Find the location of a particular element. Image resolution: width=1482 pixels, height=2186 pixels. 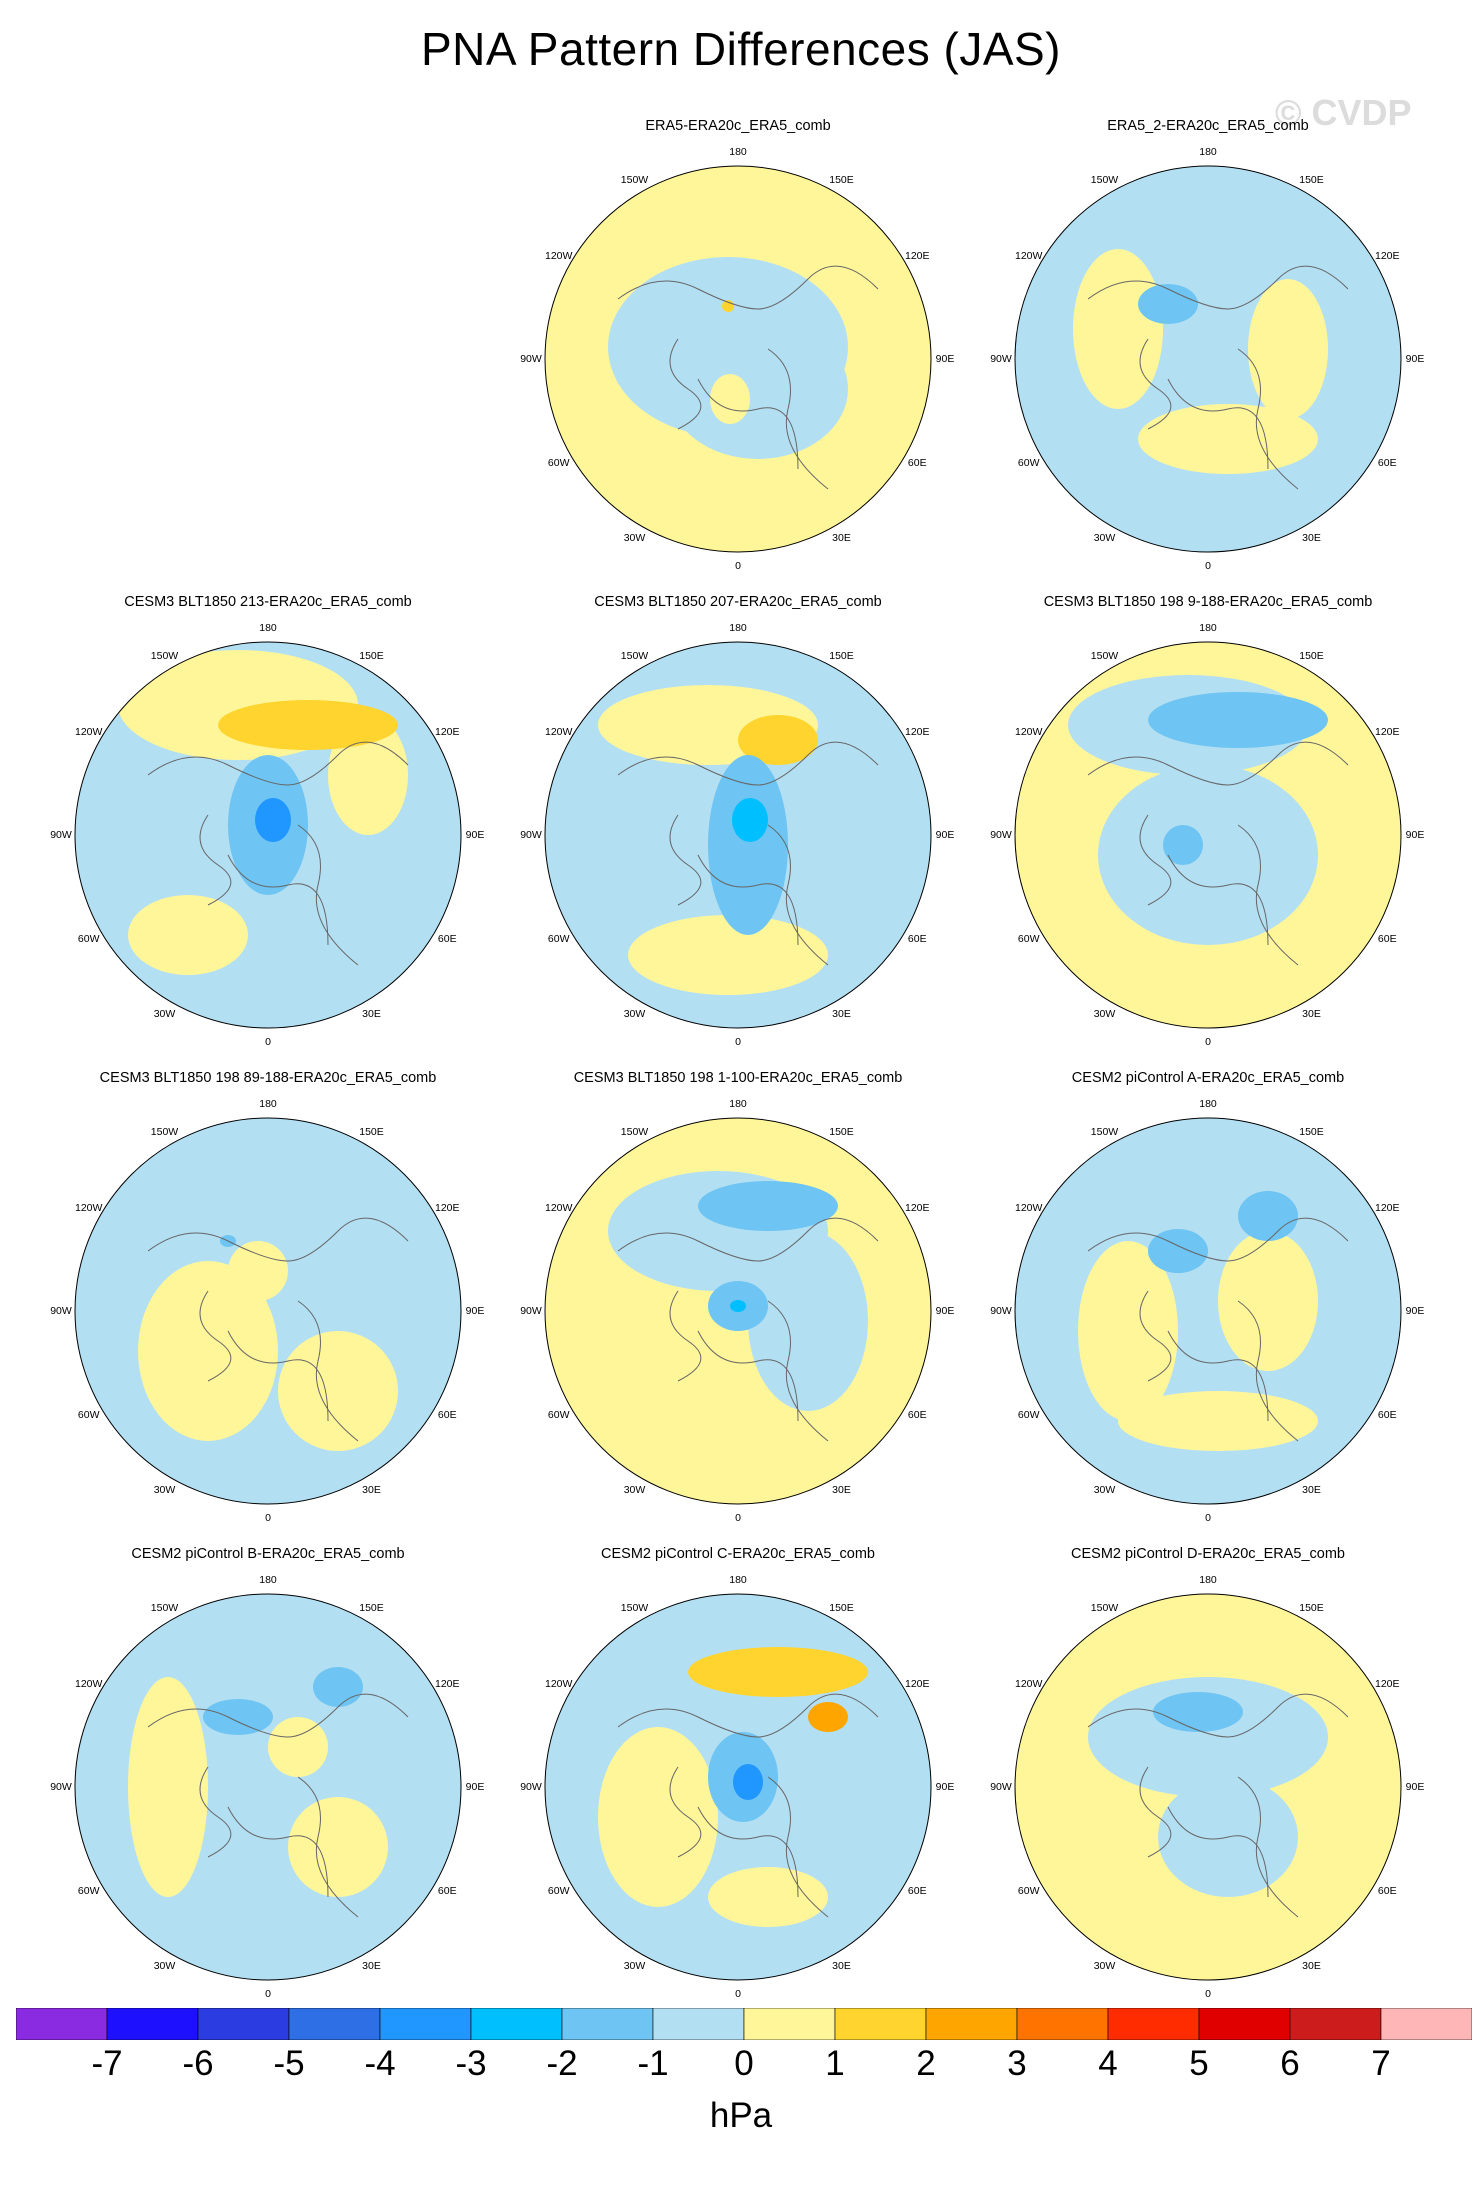

colorbar-tick-label: 3 is located at coordinates (1017, 2063).